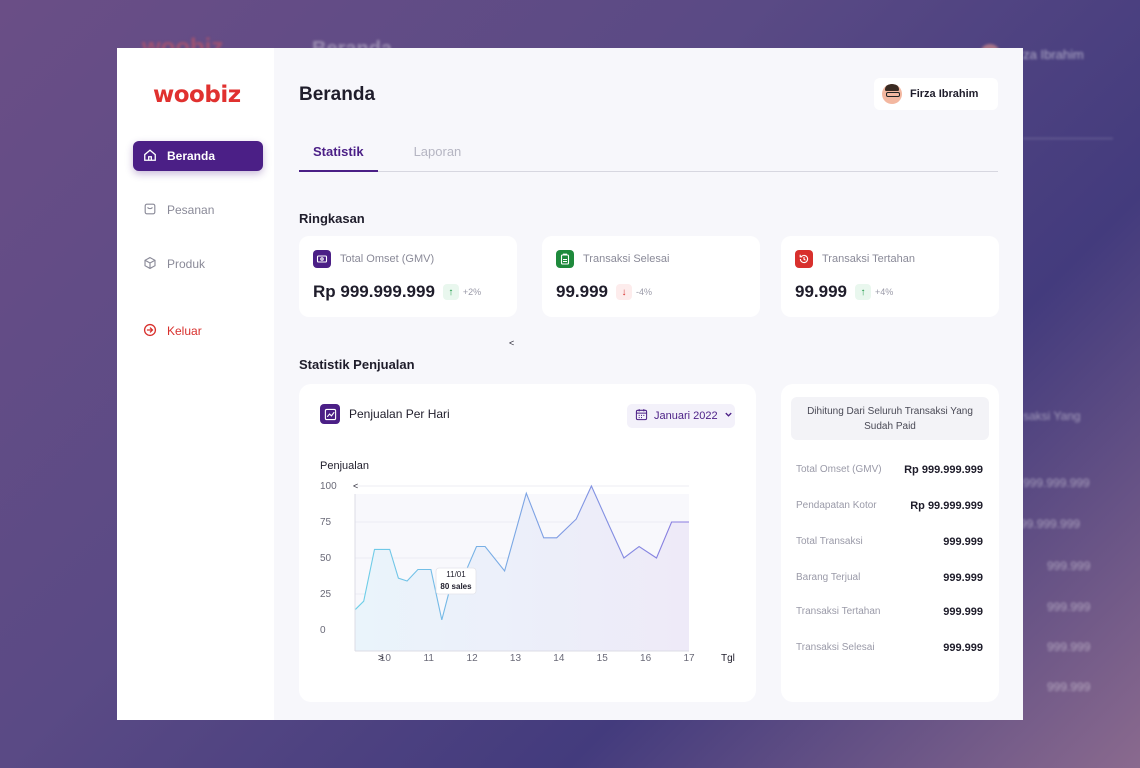 This screenshot has width=1140, height=768. Describe the element at coordinates (889, 612) in the screenshot. I see `summary-row: Transaksi Tertahan 999.999` at that location.